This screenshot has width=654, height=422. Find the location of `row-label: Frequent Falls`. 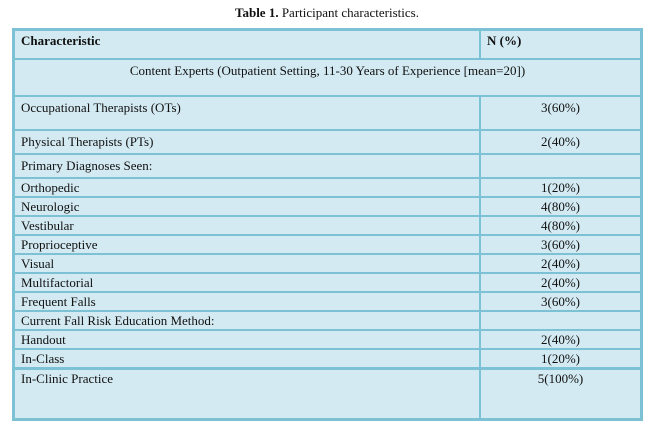

row-label: Frequent Falls is located at coordinates (246, 301).